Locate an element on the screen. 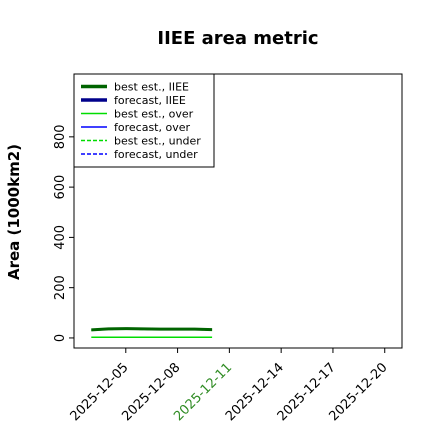 Image resolution: width=440 pixels, height=440 pixels. legend-box is located at coordinates (144, 120).